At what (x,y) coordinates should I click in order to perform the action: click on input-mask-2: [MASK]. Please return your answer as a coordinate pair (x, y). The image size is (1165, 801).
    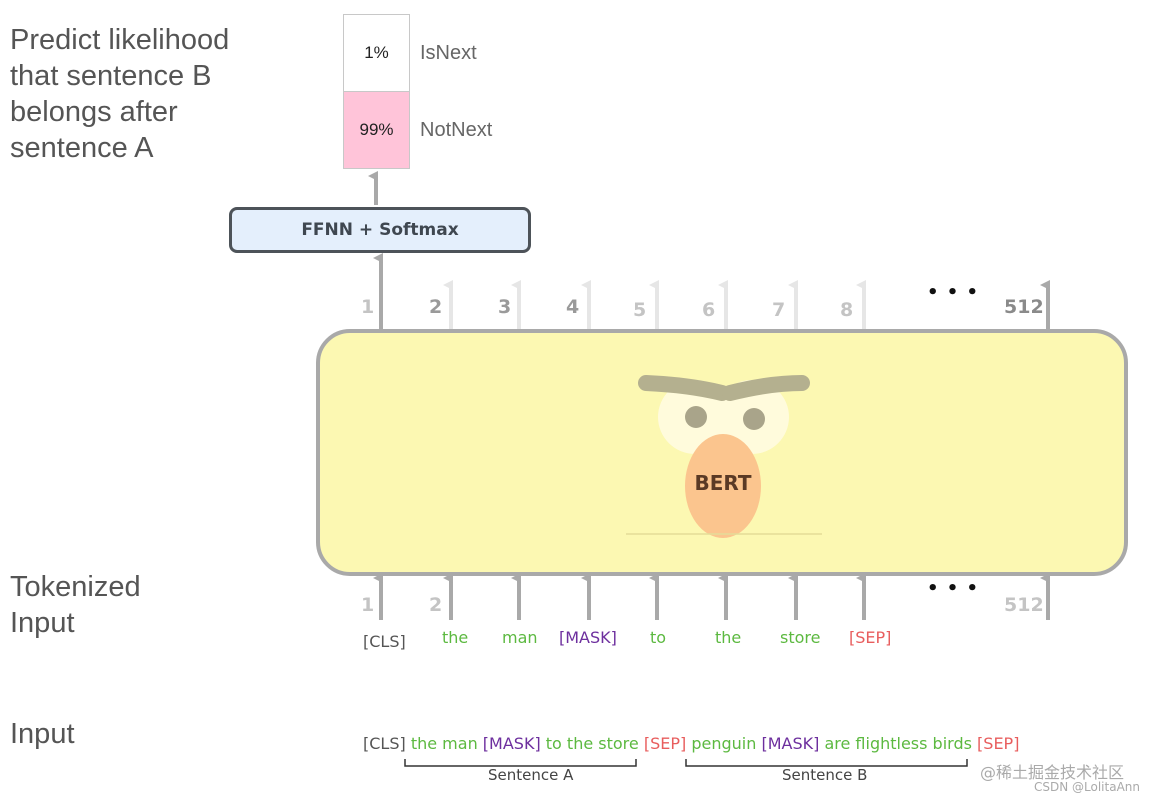
    Looking at the image, I should click on (790, 743).